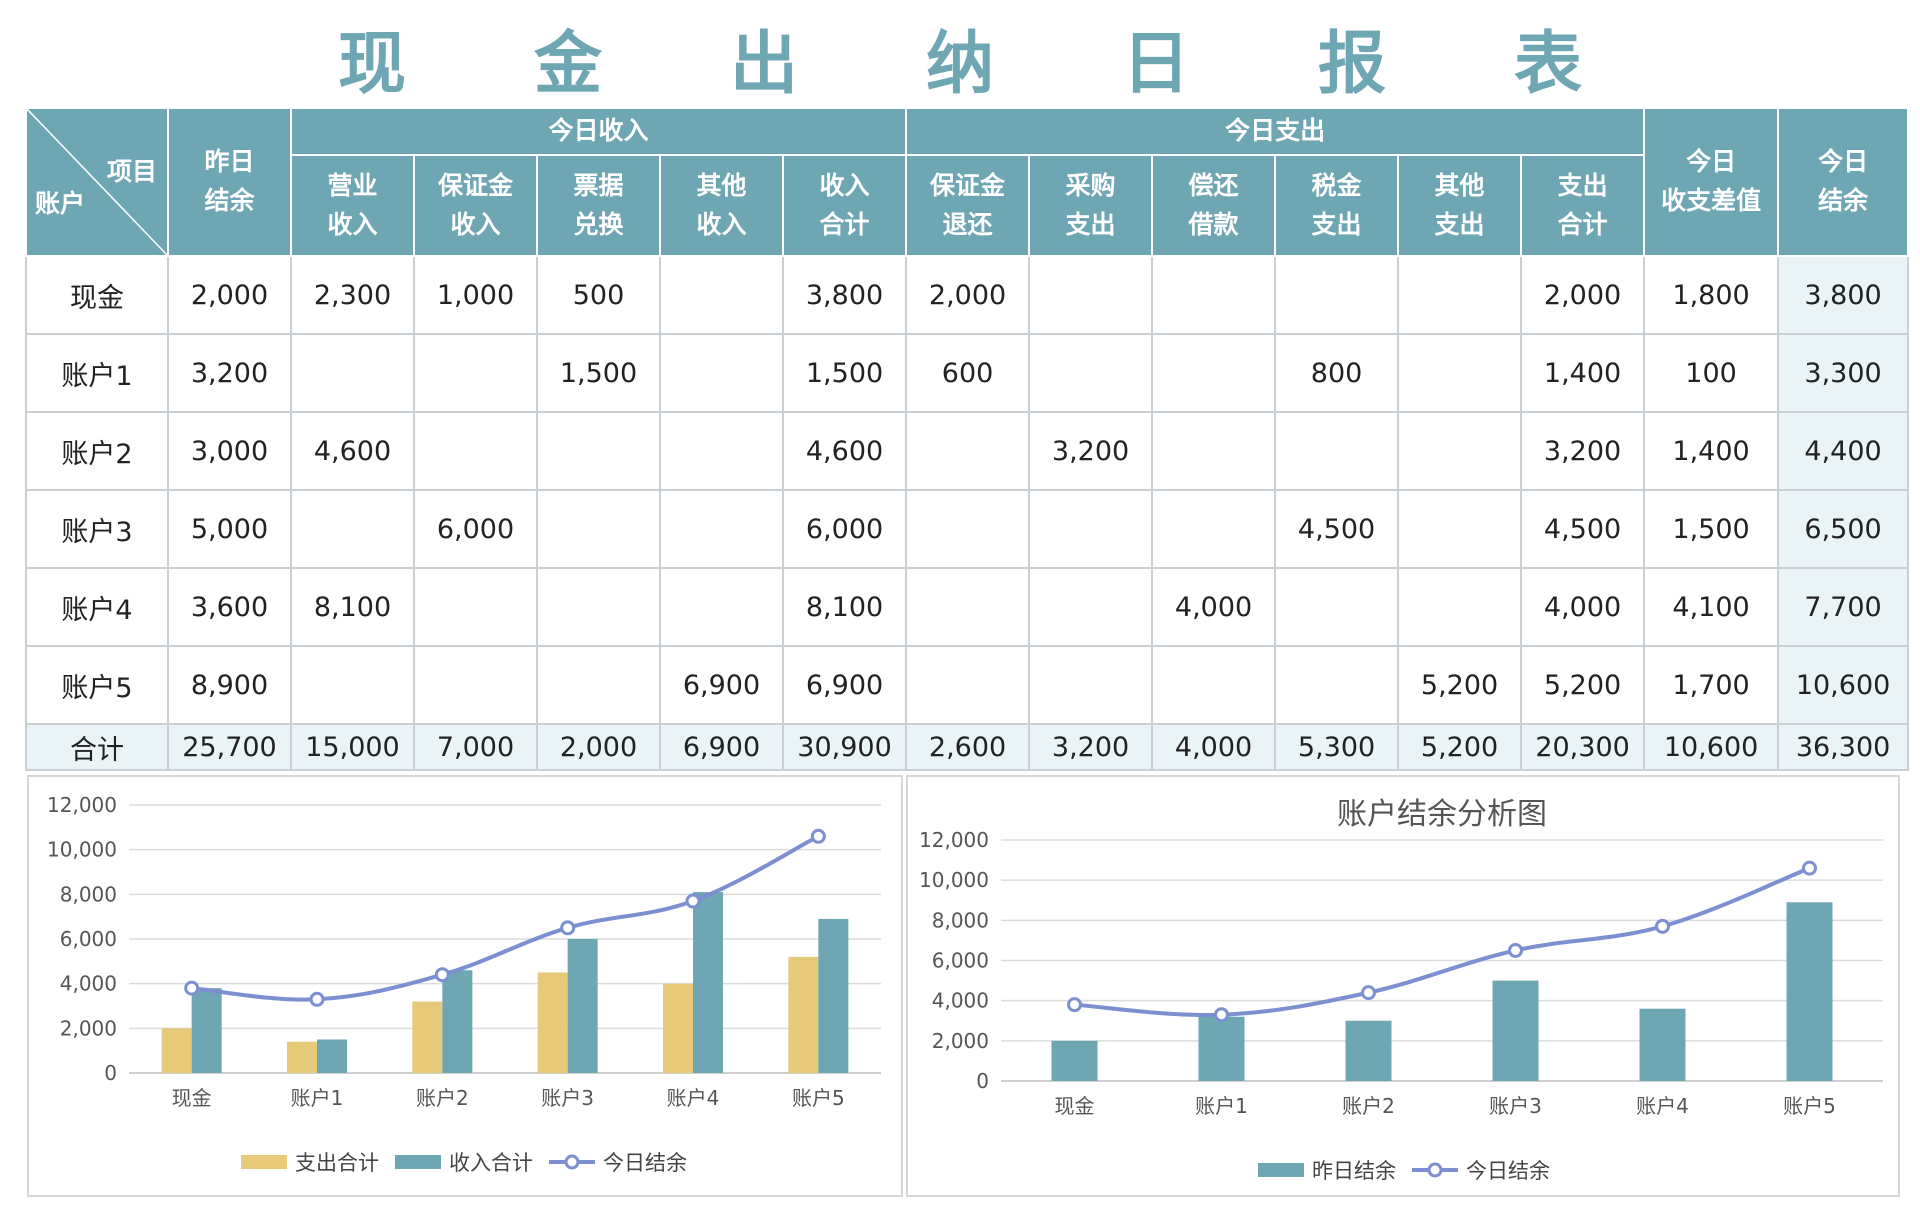 The image size is (1920, 1210). Describe the element at coordinates (1843, 747) in the screenshot. I see `total-cell: 36,300` at that location.